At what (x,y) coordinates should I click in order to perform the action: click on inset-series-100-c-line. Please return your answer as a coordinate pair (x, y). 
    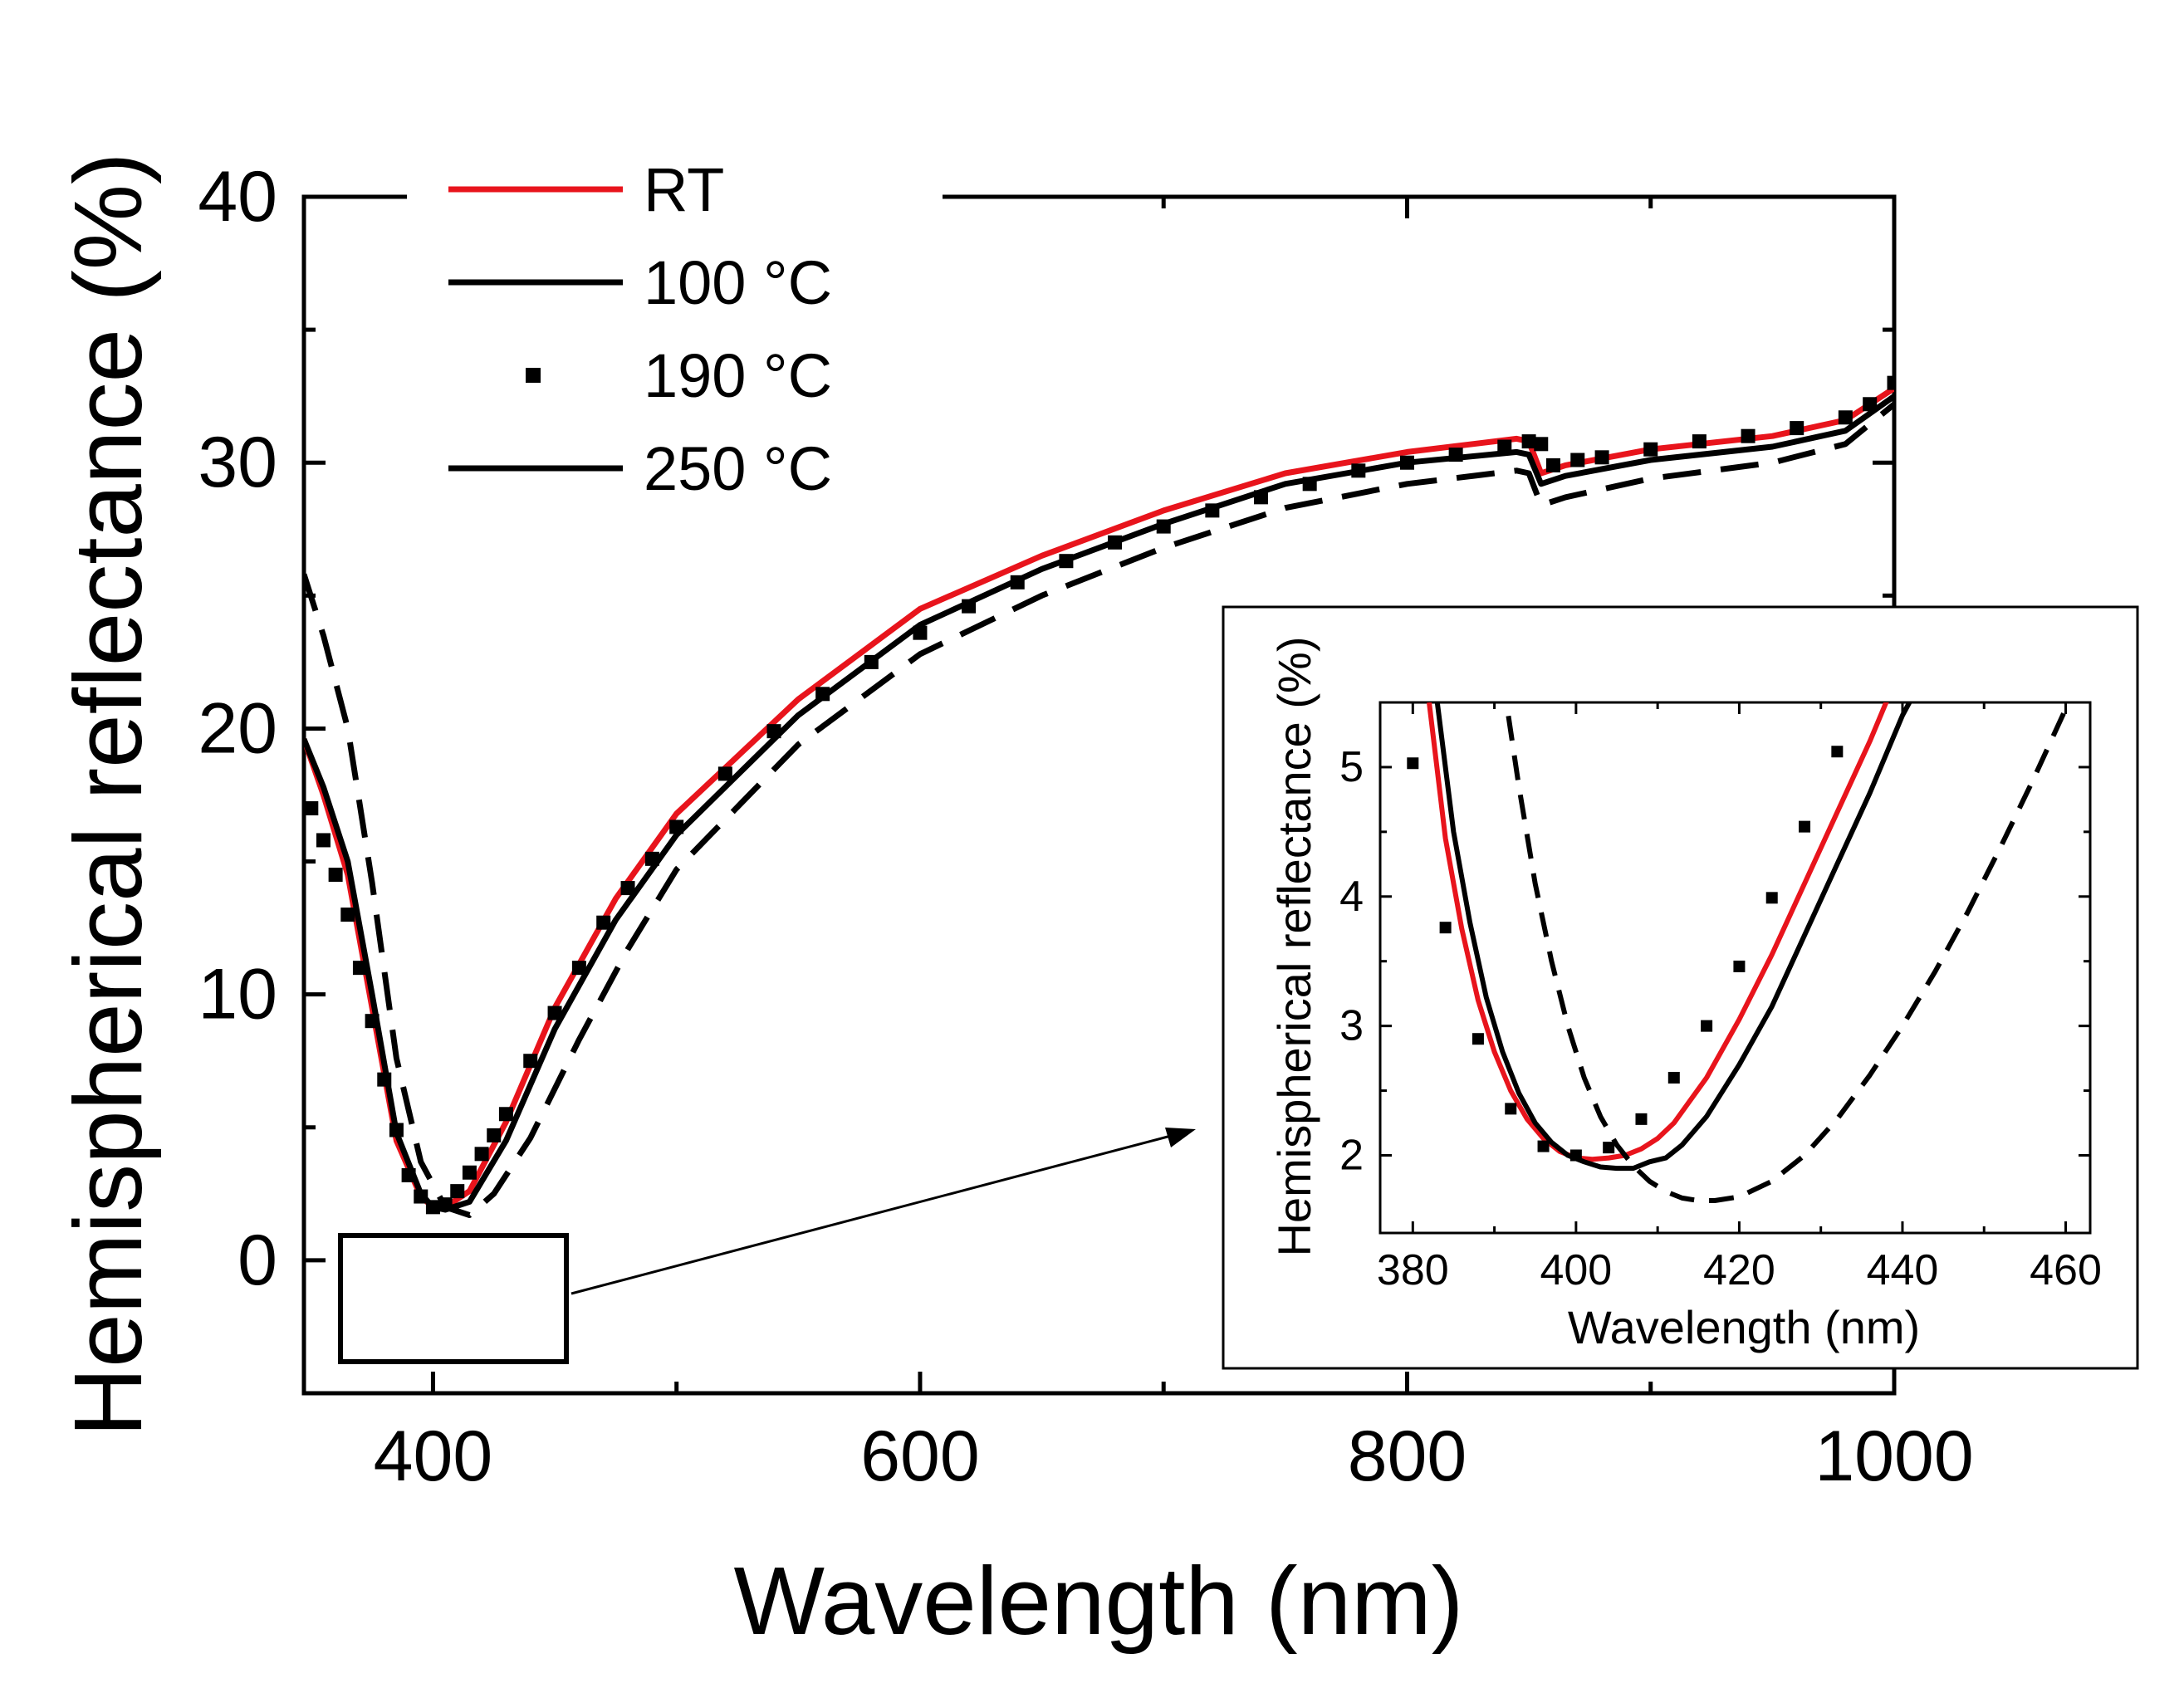
    Looking at the image, I should click on (1673, 937).